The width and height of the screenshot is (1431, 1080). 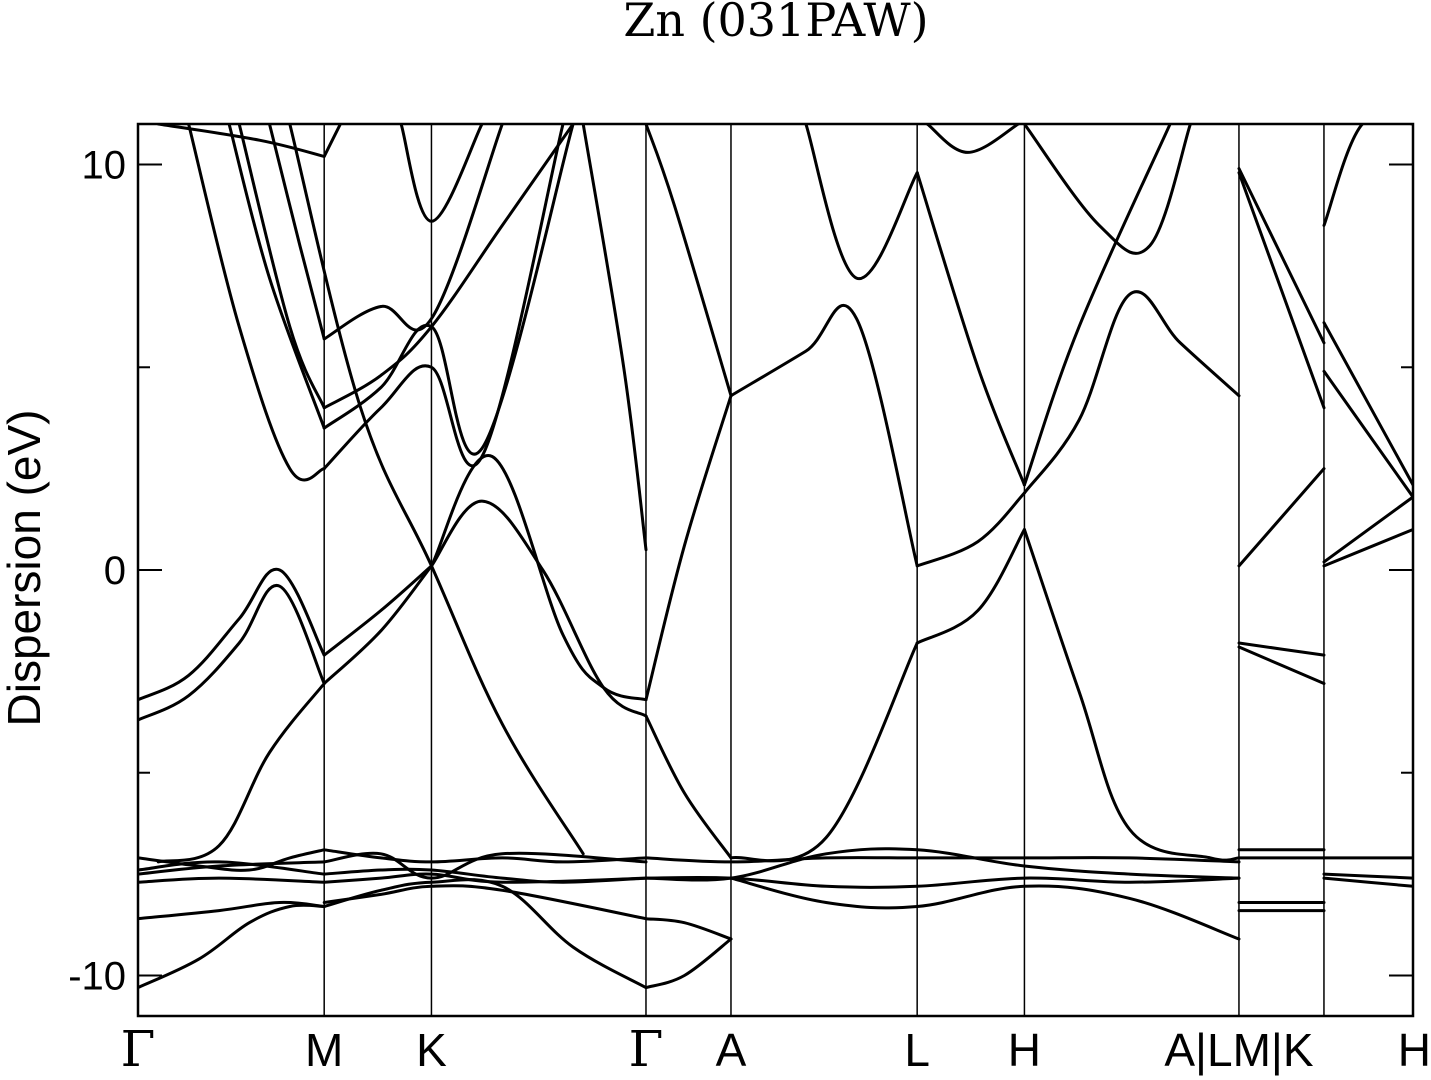 I want to click on kpoint-labels: Γ M K Γ A L H A|LM|K H, so click(x=776, y=1049).